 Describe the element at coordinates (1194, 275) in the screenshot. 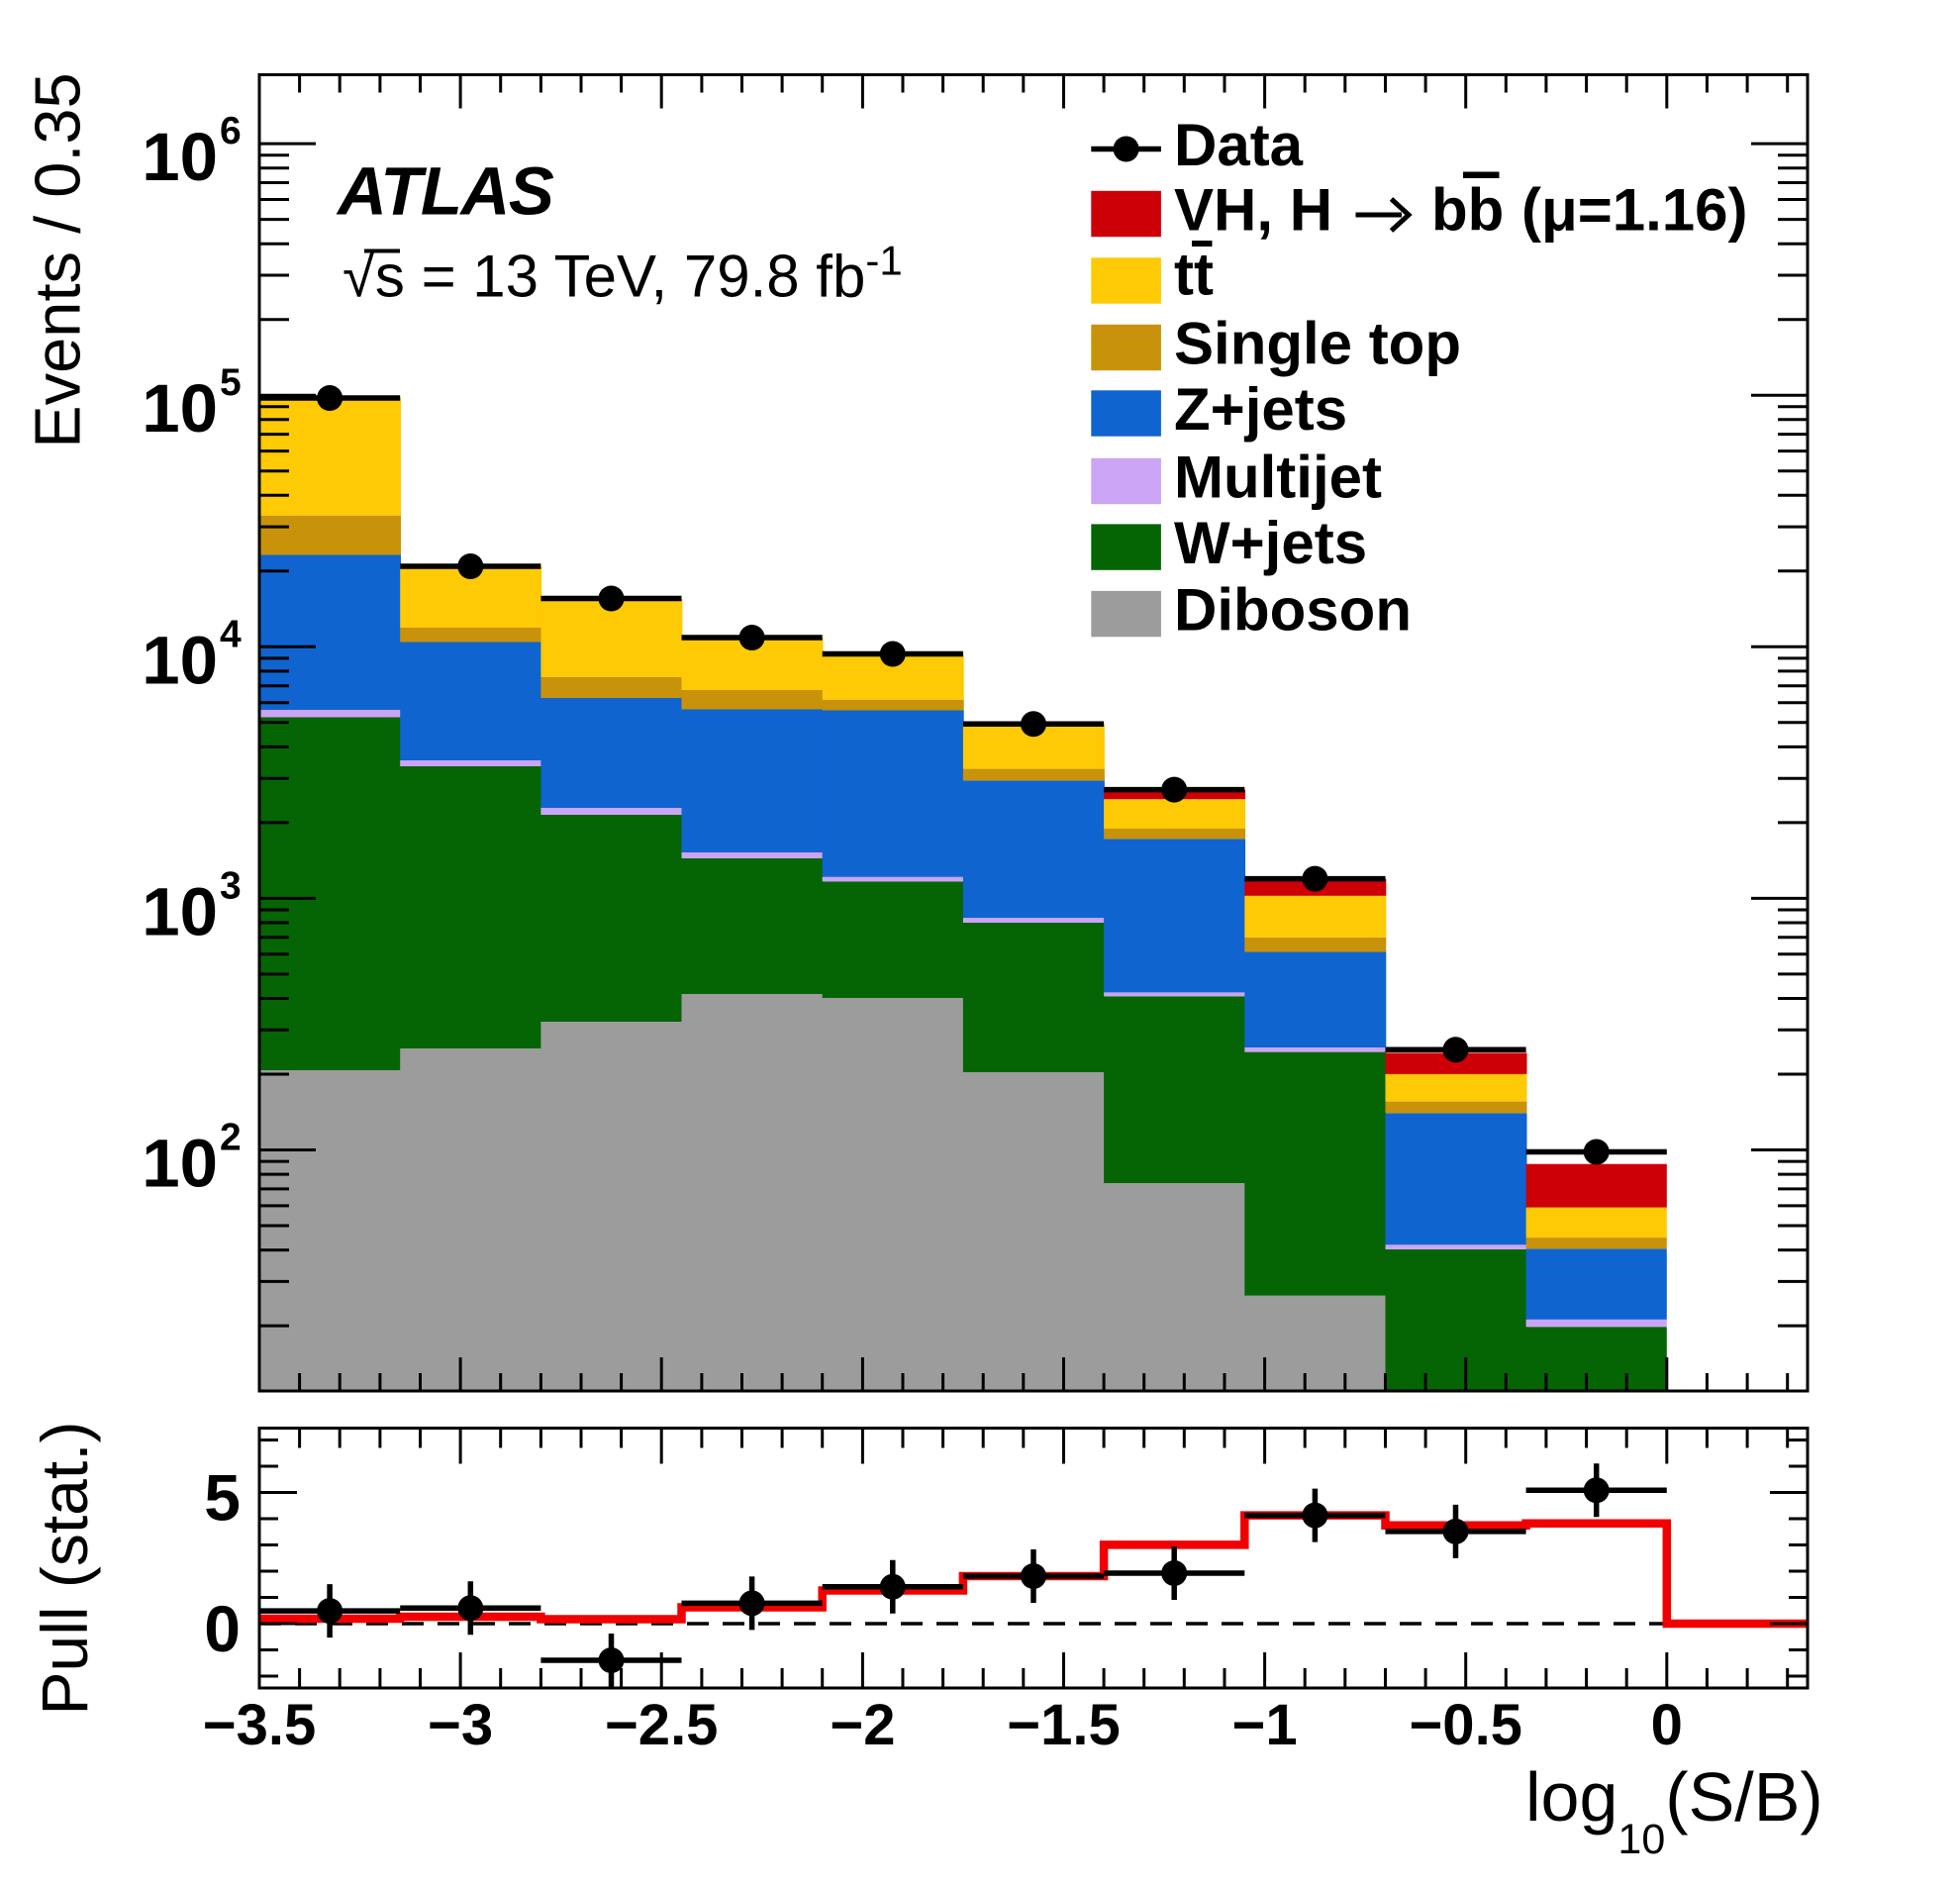

I see `svg-text: tt` at that location.